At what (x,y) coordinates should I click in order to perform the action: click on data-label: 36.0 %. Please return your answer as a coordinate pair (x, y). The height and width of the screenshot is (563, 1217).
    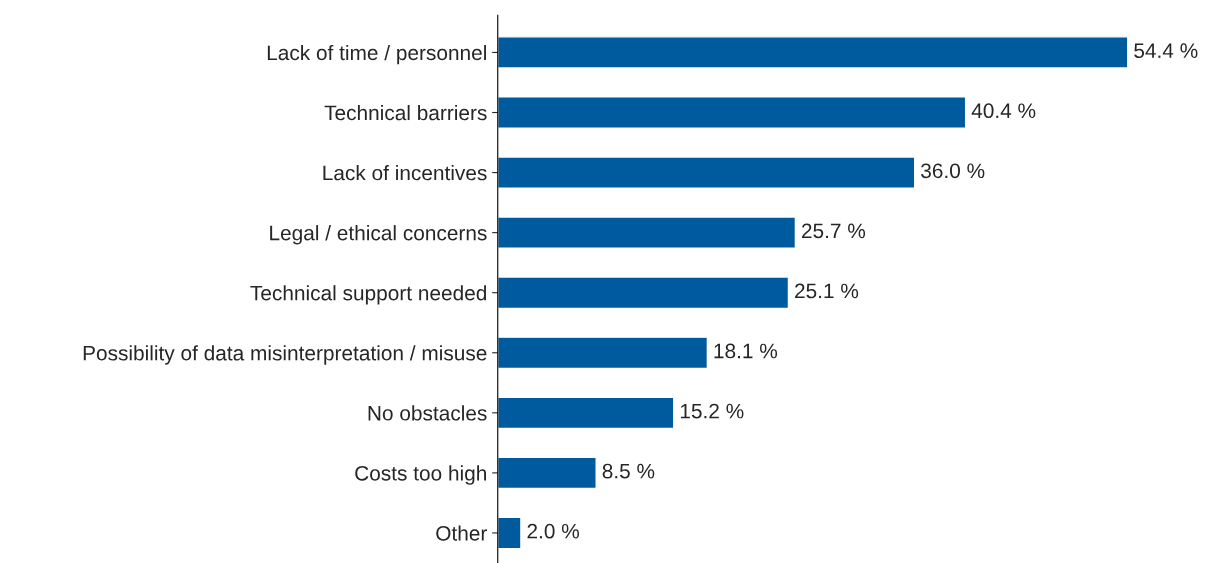
    Looking at the image, I should click on (953, 171).